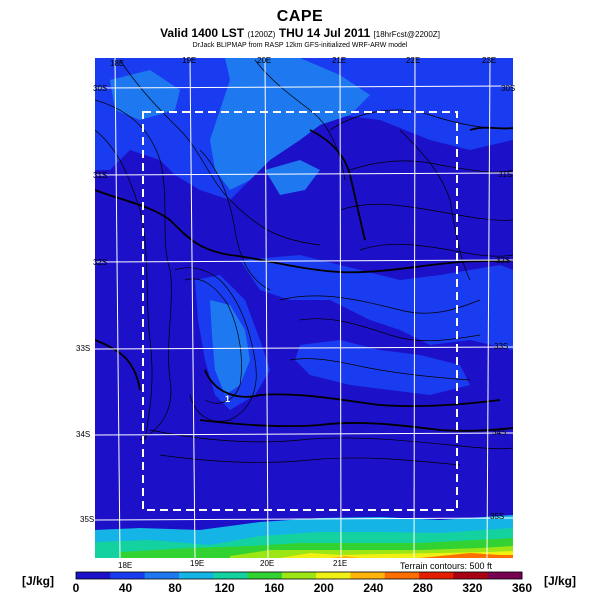 This screenshot has height=600, width=600. Describe the element at coordinates (489, 60) in the screenshot. I see `lon-label: 23E` at that location.